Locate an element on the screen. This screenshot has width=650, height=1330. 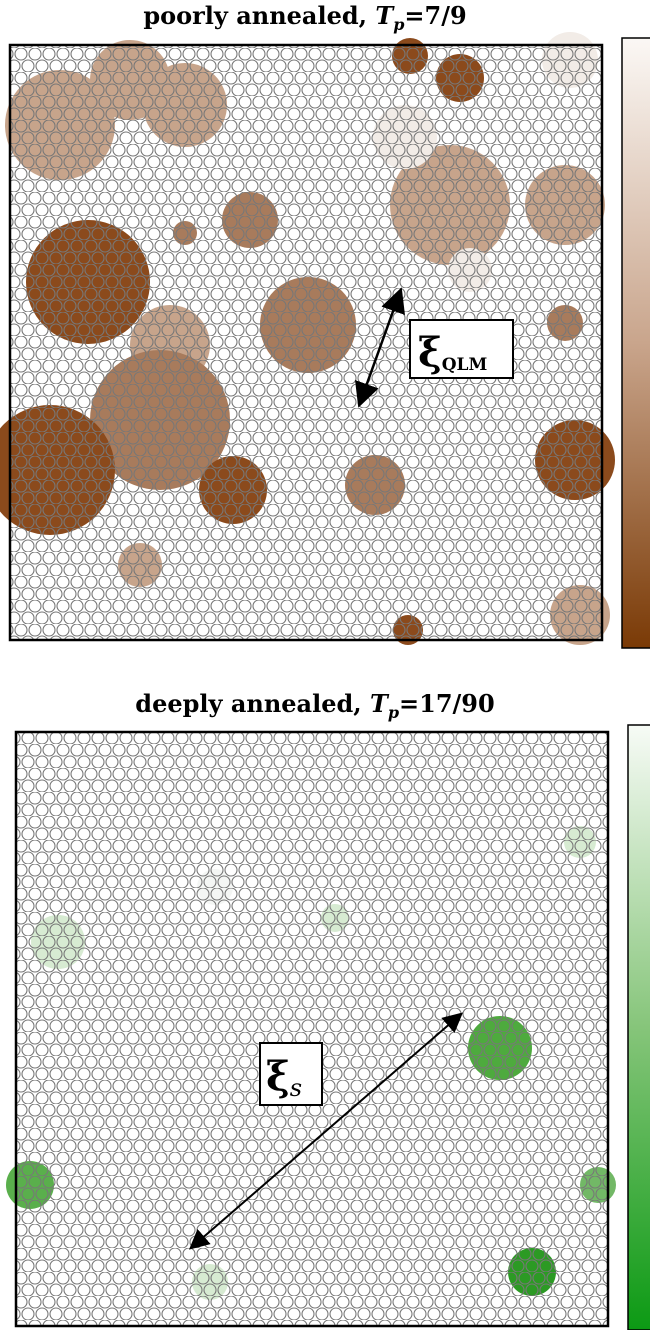
title-value: =7/9 is located at coordinates (435, 15).